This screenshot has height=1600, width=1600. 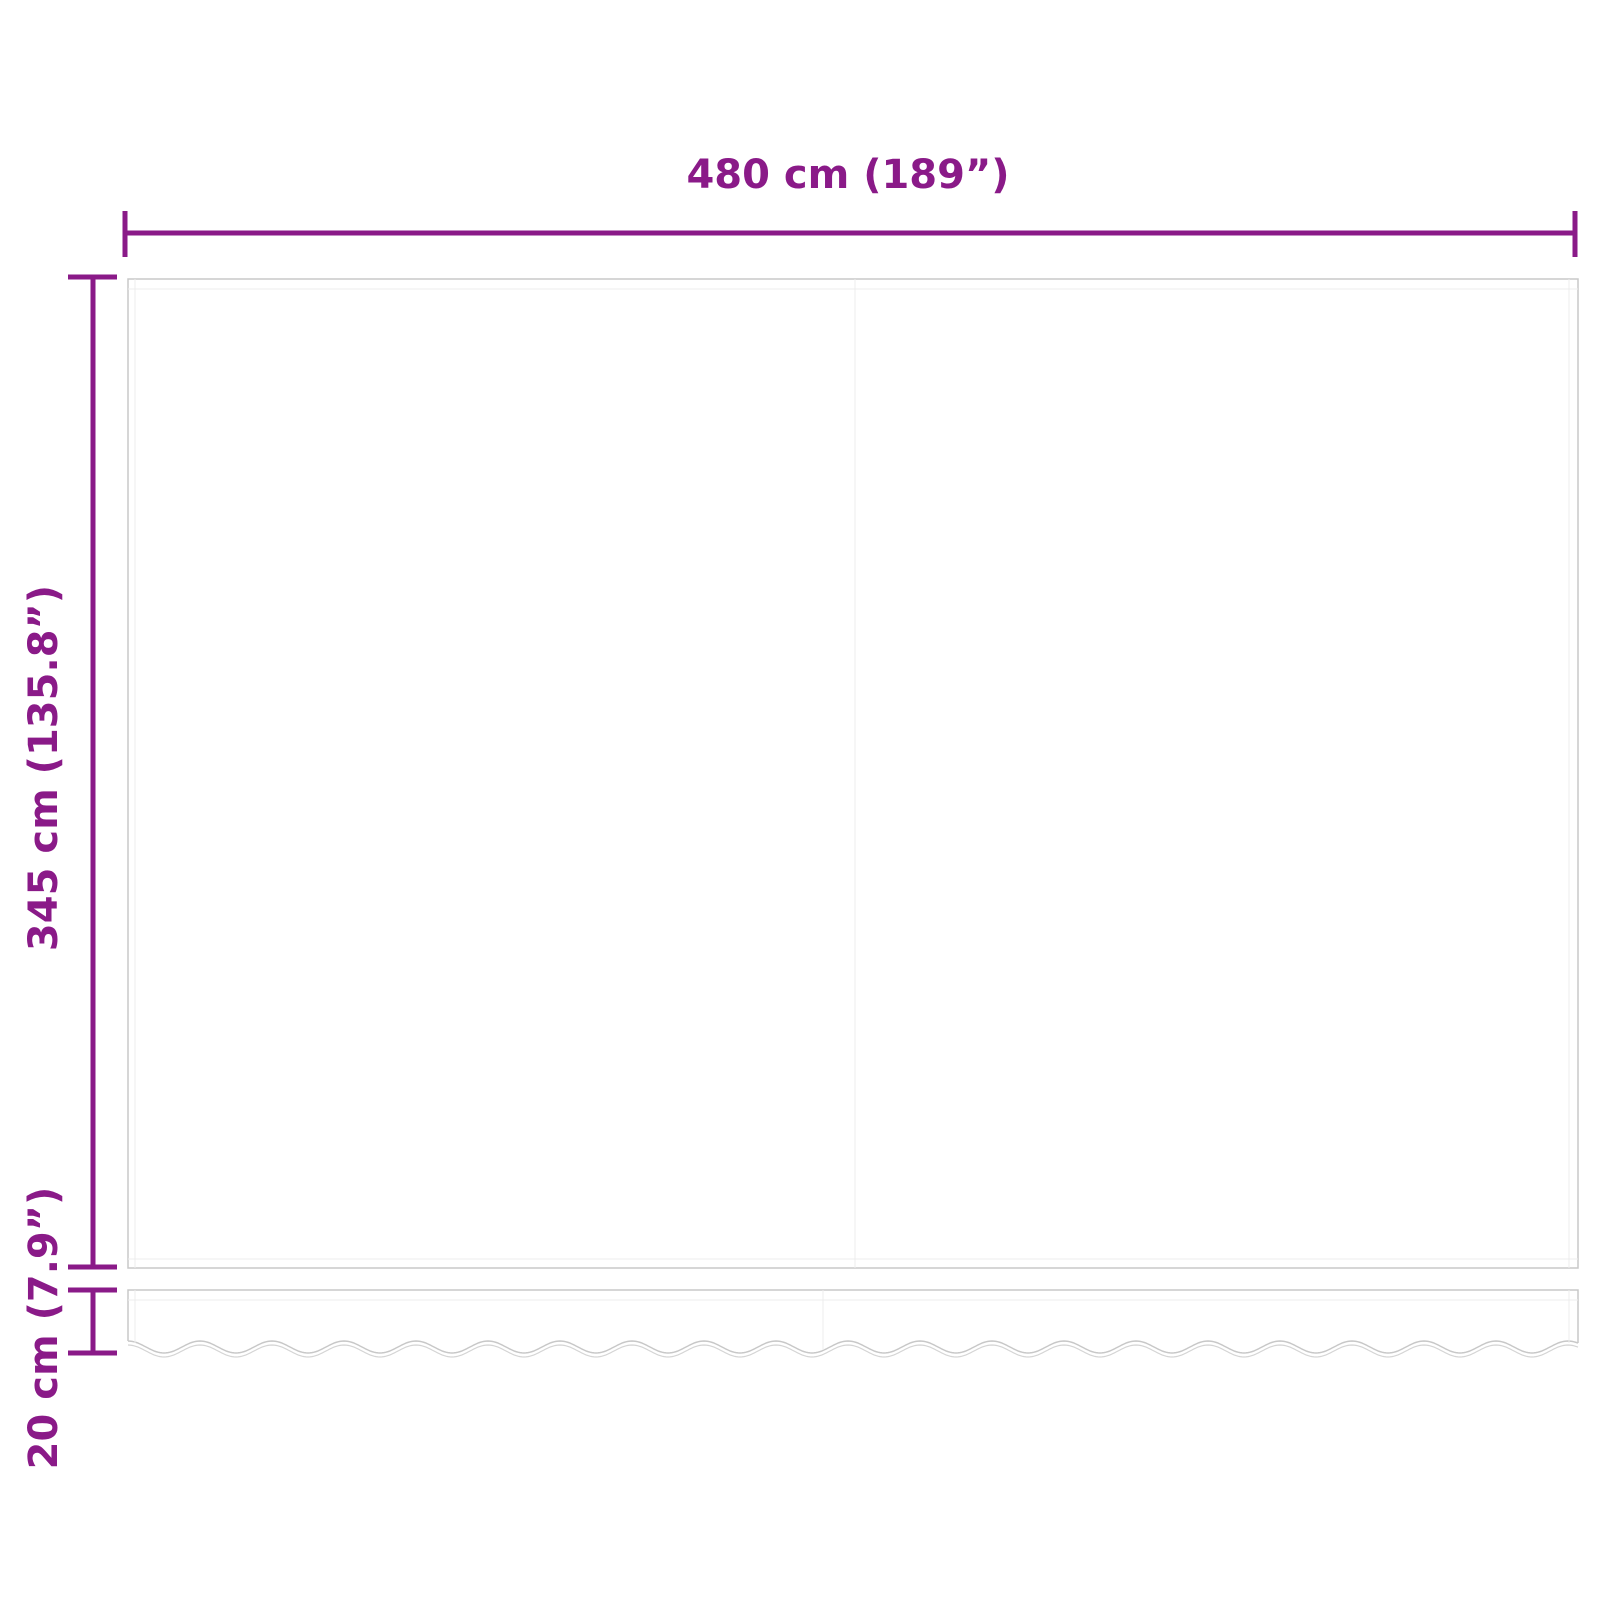 I want to click on width-label: 480 cm (189”), so click(x=847, y=175).